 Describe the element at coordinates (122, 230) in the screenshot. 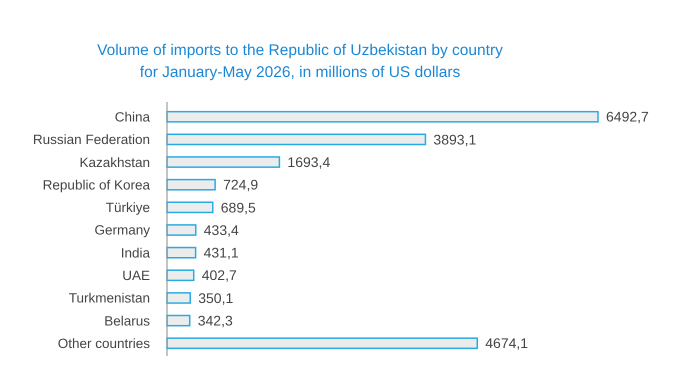

I see `y-tick-label: Germany` at that location.